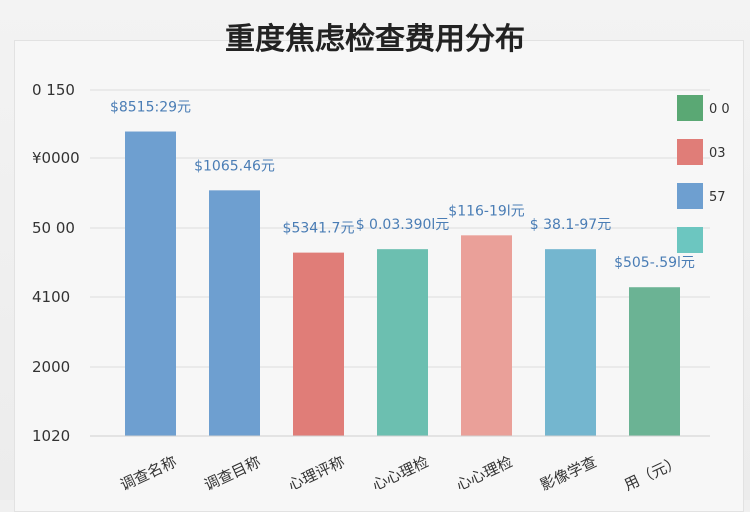  Describe the element at coordinates (652, 474) in the screenshot. I see `x-tick-label: 用（元）` at that location.